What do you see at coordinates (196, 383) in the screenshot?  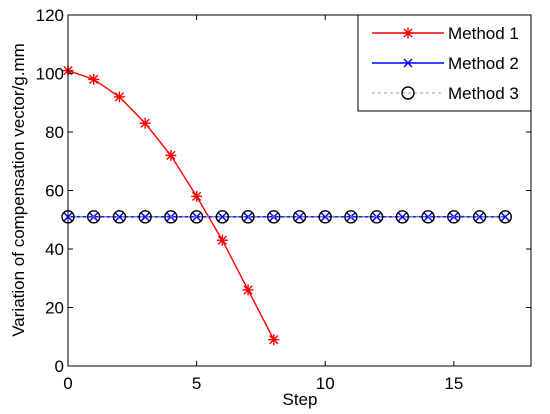 I see `x-tick-label-1: 5` at bounding box center [196, 383].